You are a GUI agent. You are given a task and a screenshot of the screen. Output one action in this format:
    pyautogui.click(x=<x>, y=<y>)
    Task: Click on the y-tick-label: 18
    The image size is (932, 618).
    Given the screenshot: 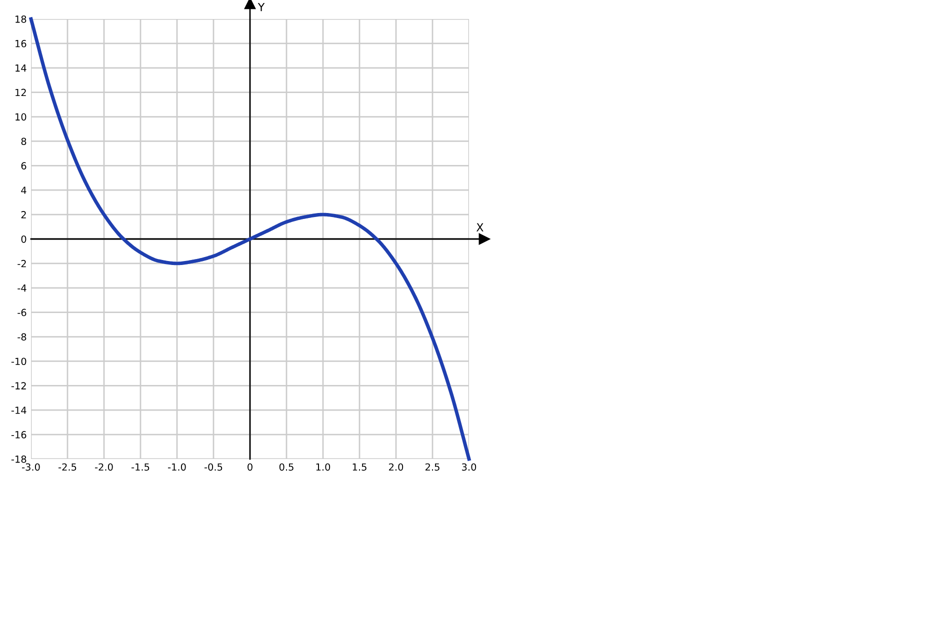 What is the action you would take?
    pyautogui.click(x=21, y=19)
    